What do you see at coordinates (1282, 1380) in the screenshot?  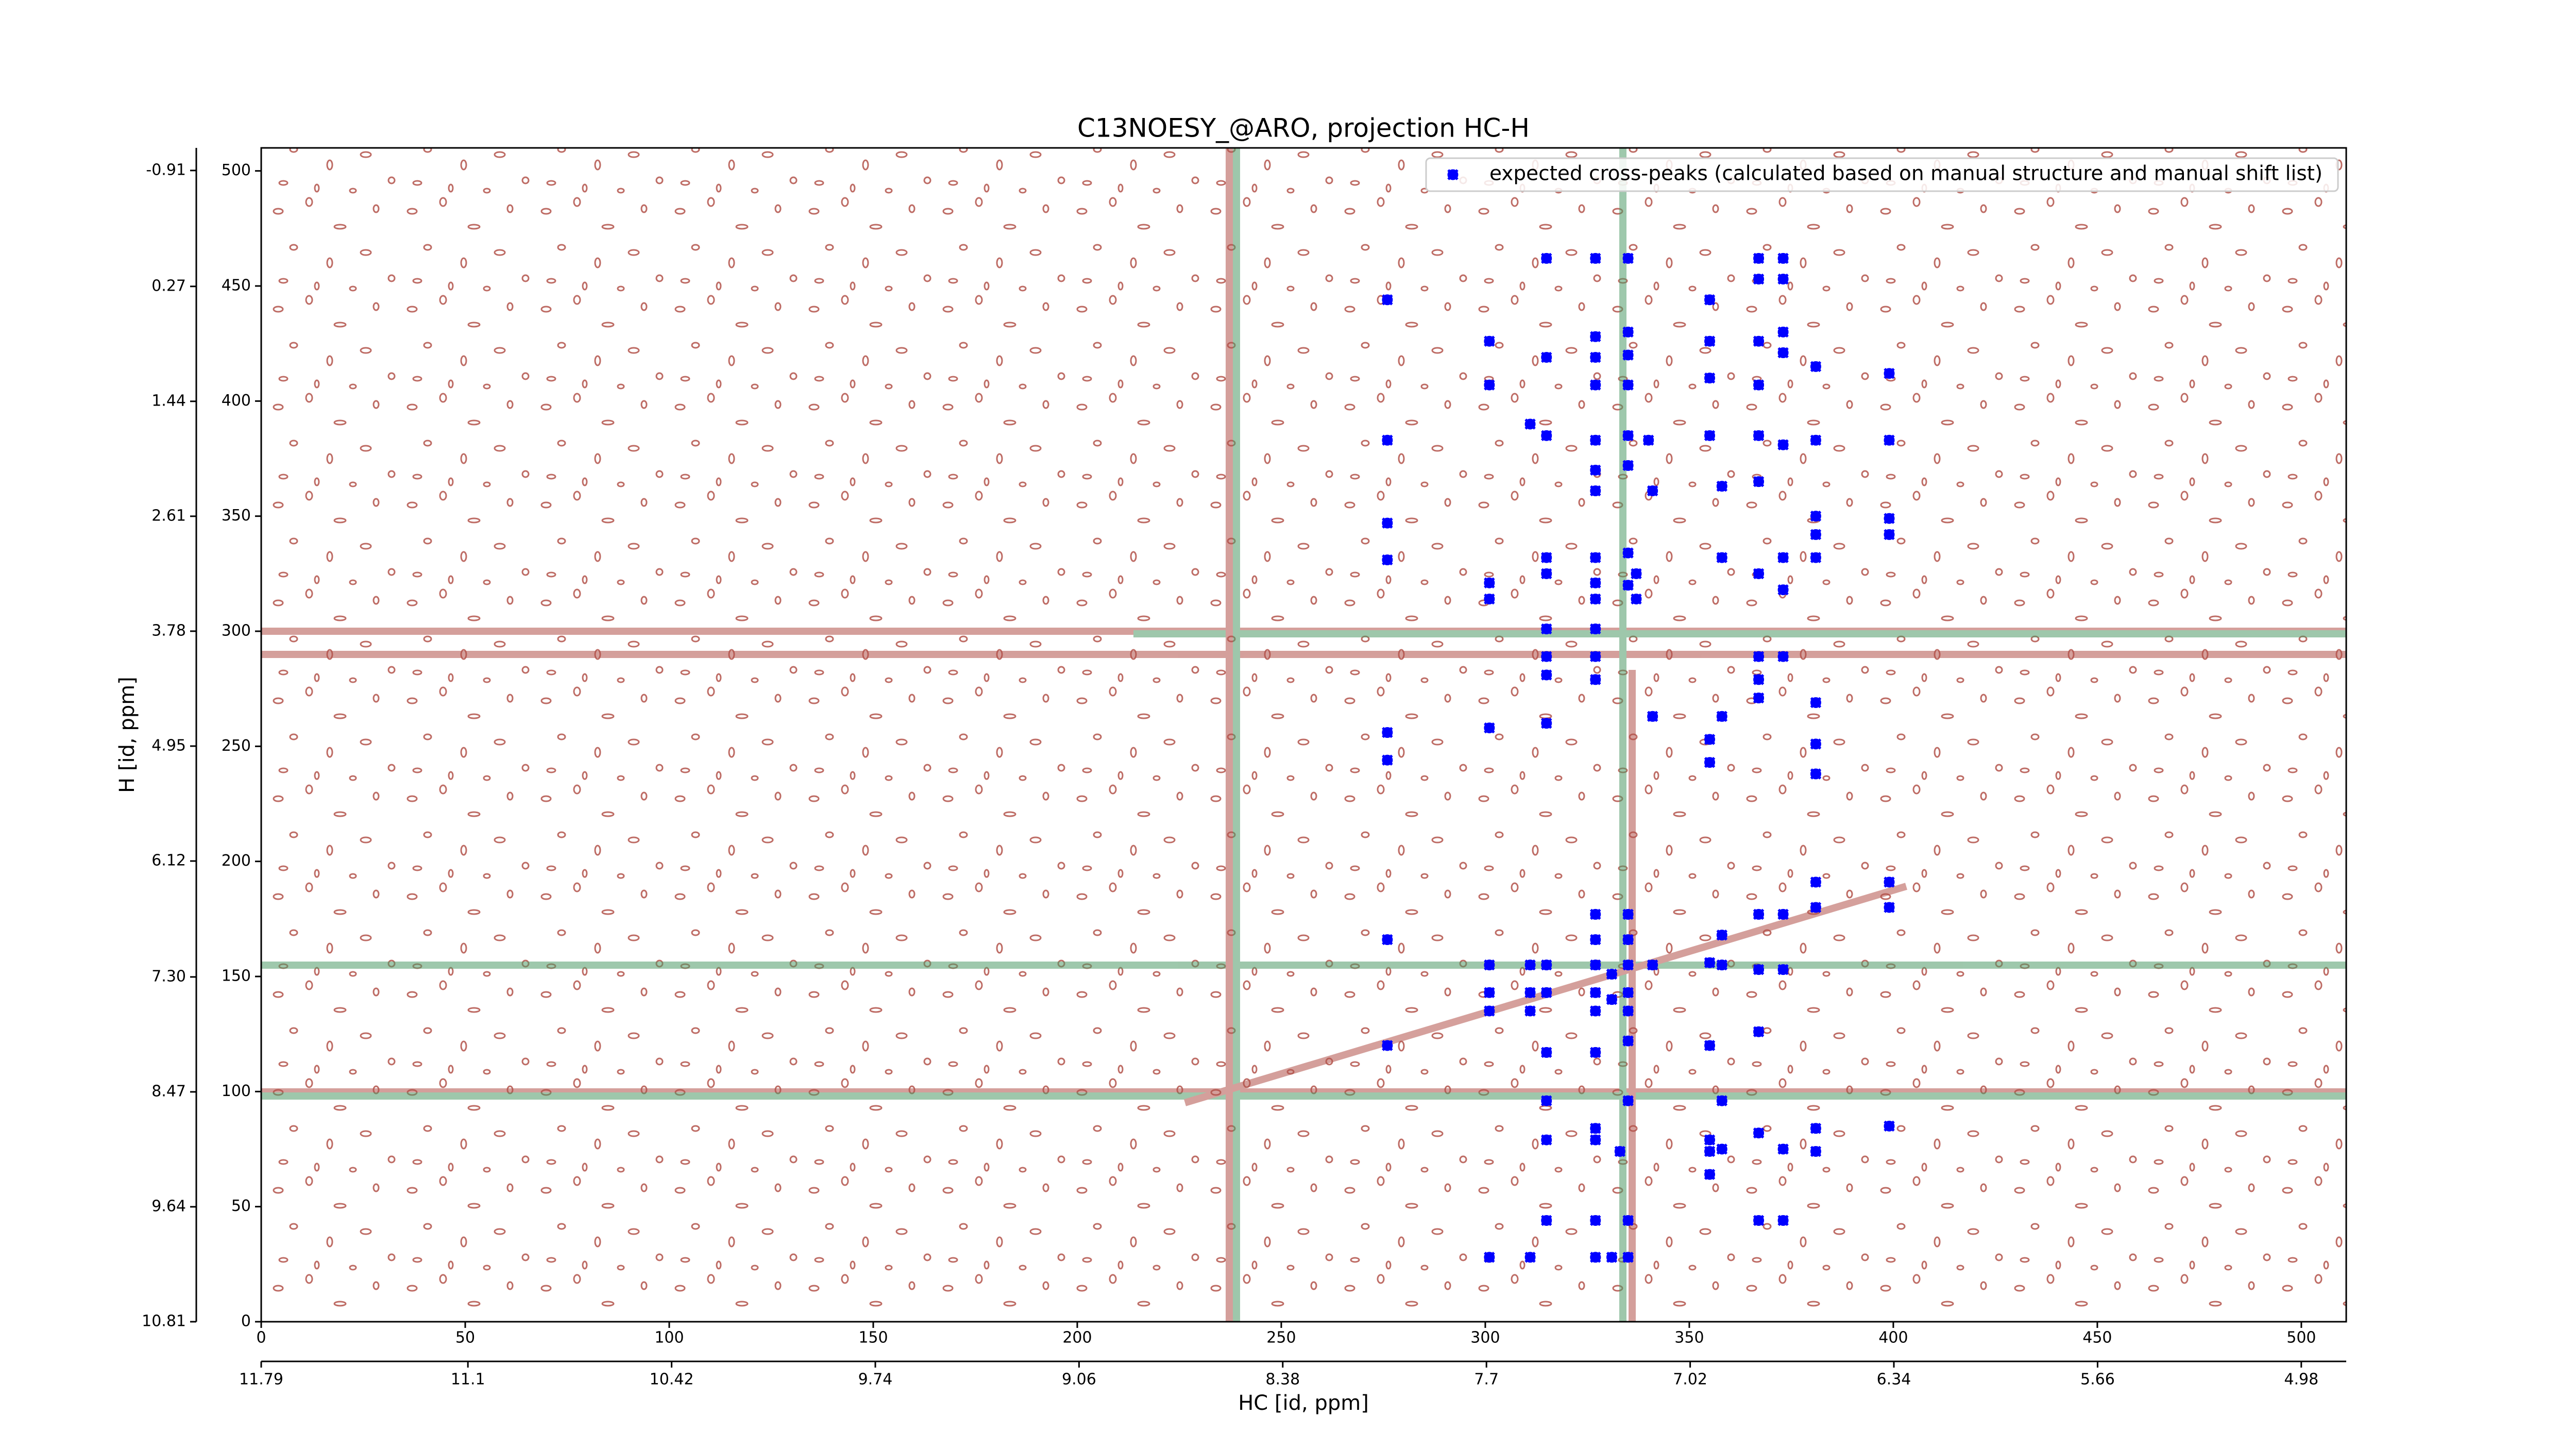 I see `x2-tick-label: 8.38` at bounding box center [1282, 1380].